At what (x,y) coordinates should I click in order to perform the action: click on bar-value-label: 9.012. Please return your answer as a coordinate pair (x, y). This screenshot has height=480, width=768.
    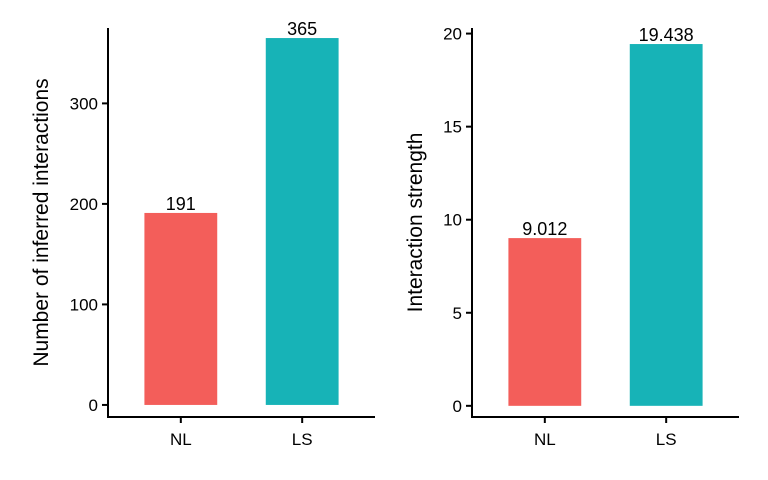
    Looking at the image, I should click on (544, 229).